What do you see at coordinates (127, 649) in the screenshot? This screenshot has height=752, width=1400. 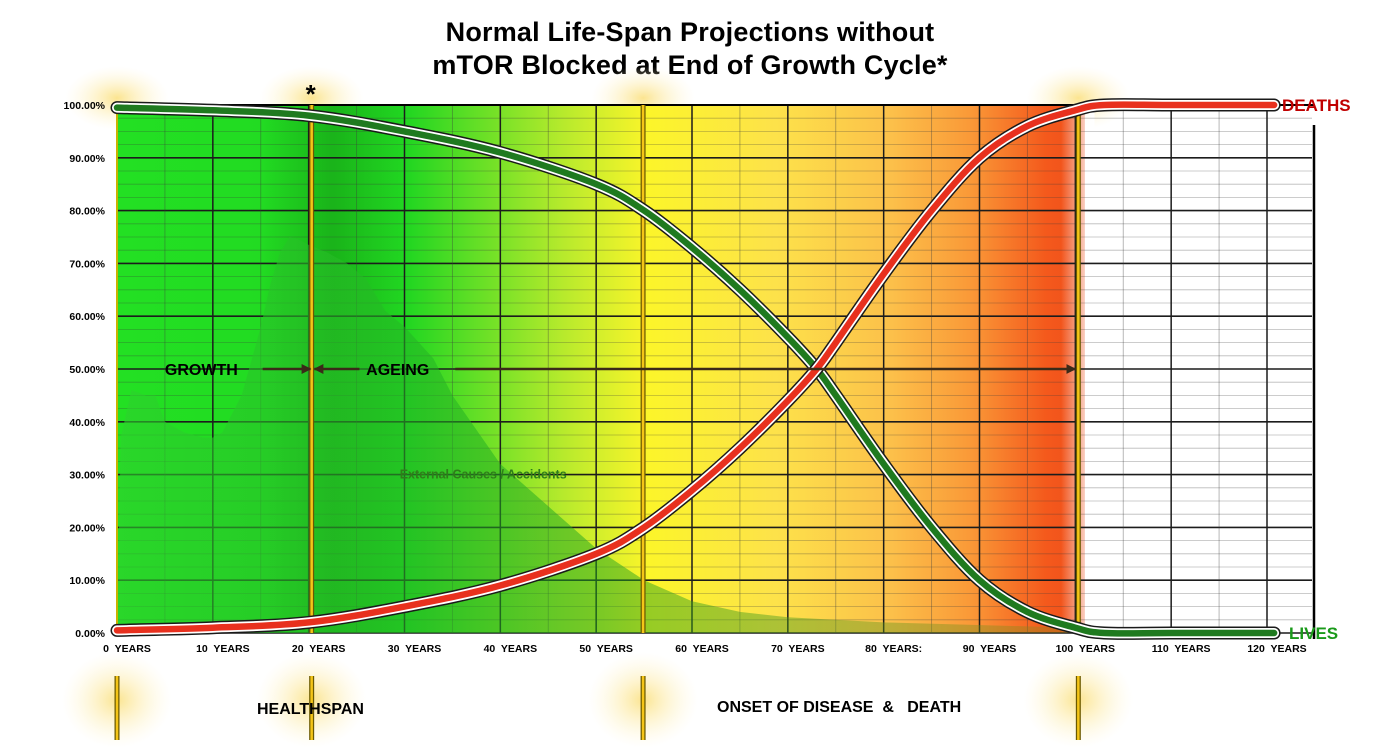 I see `x-tick-label: 0 YEARS` at bounding box center [127, 649].